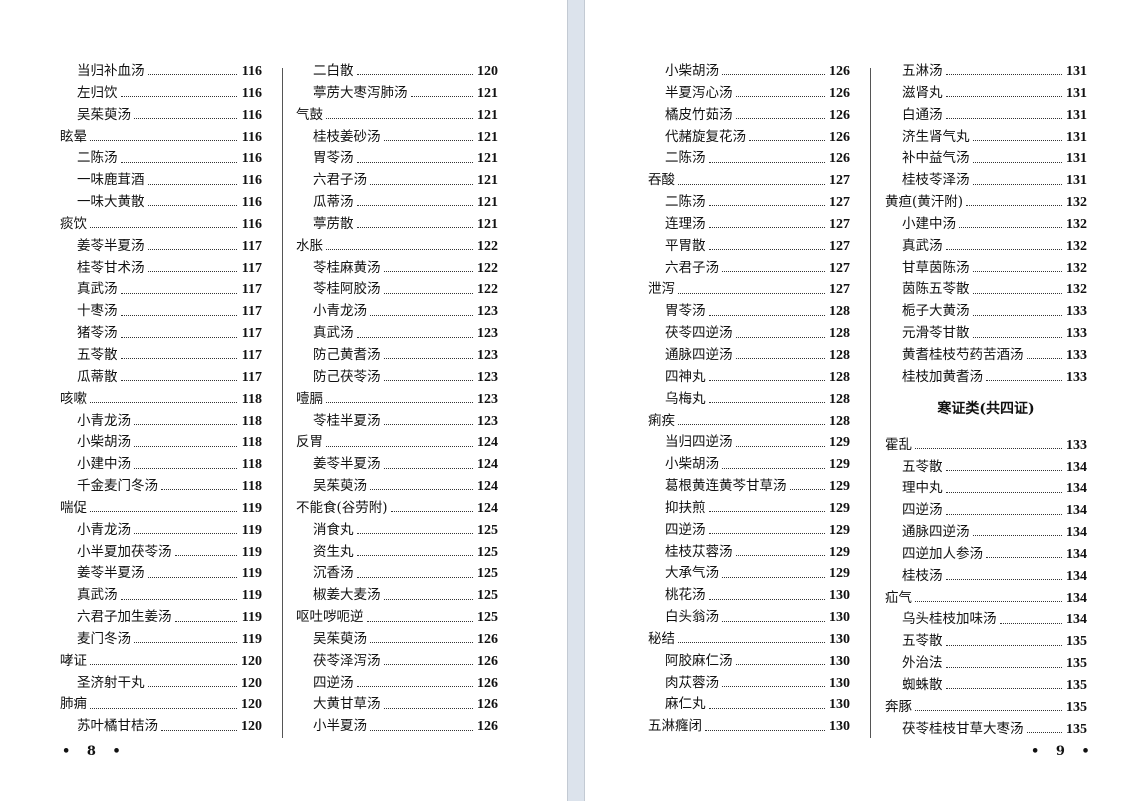 Image resolution: width=1148 pixels, height=801 pixels. What do you see at coordinates (936, 158) in the screenshot?
I see `entry-title: 补中益气汤` at bounding box center [936, 158].